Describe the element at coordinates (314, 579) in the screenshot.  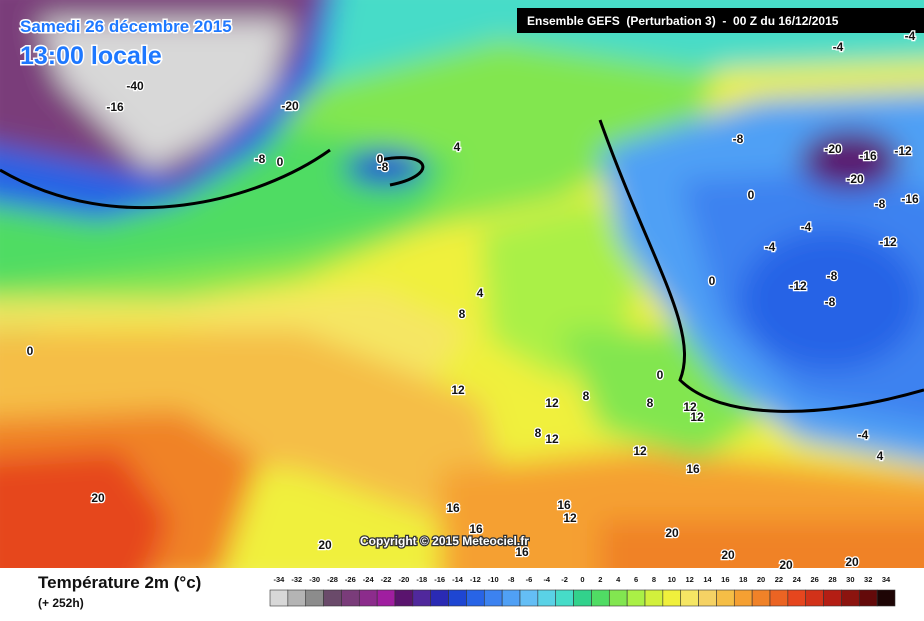
I see `colorbar-label: -30` at that location.